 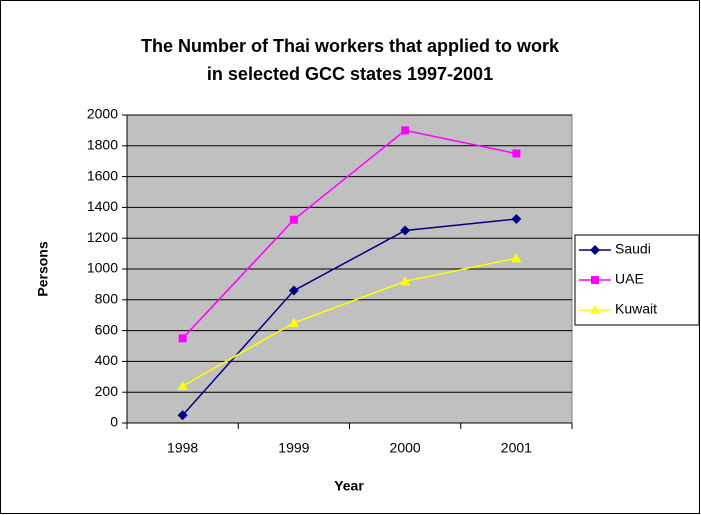 What do you see at coordinates (629, 279) in the screenshot?
I see `legend-label: UAE` at bounding box center [629, 279].